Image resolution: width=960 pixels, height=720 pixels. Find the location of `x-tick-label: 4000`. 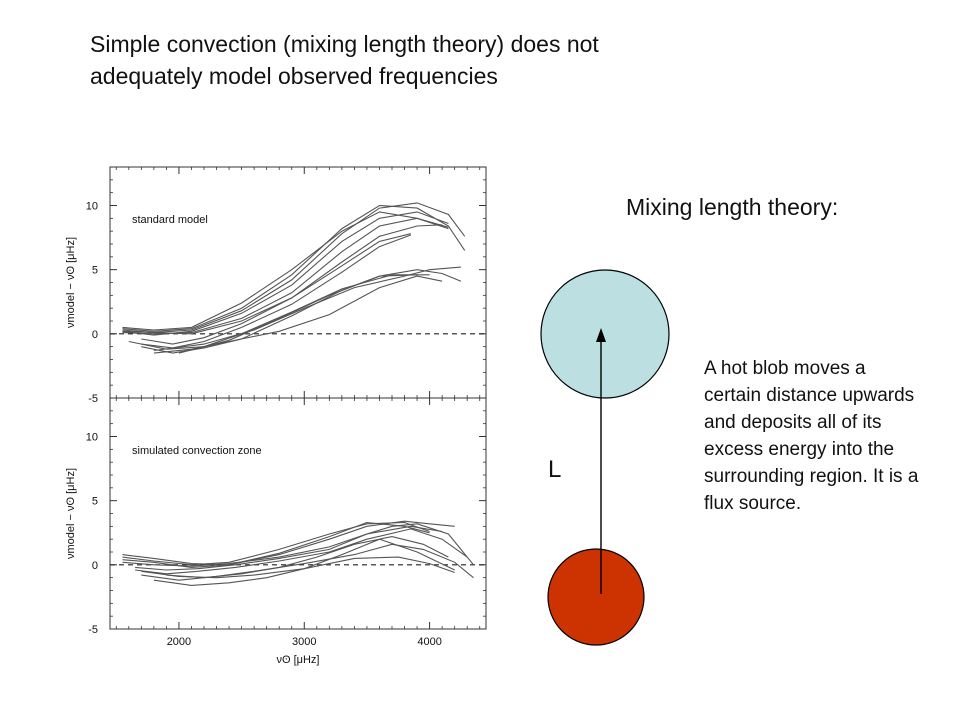

x-tick-label: 4000 is located at coordinates (429, 642).